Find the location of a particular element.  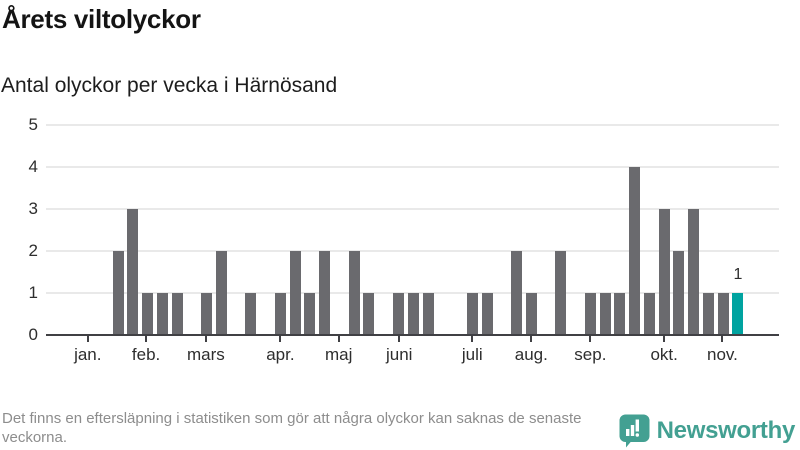

x-axis-month-label: aug. is located at coordinates (531, 354).